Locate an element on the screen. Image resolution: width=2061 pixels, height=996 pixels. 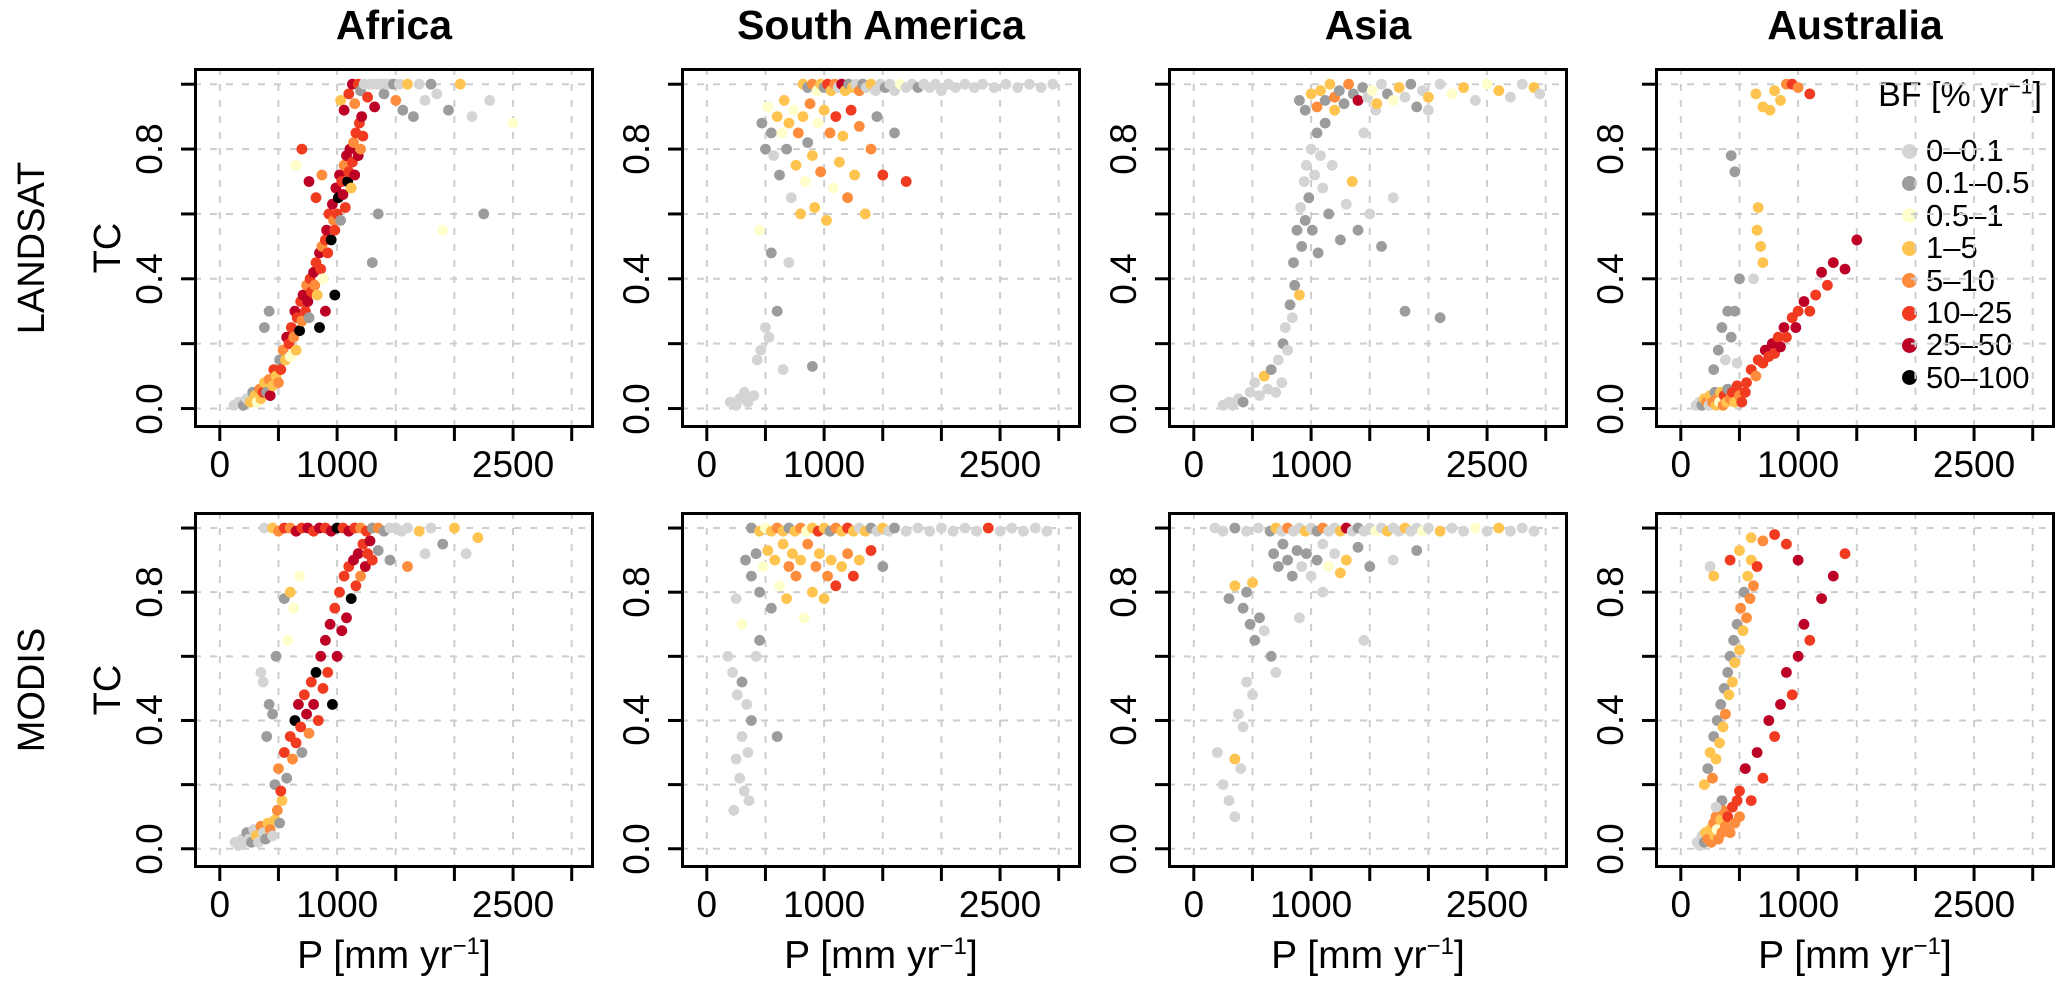
legend-title-text: BF [% yr is located at coordinates (1943, 95).